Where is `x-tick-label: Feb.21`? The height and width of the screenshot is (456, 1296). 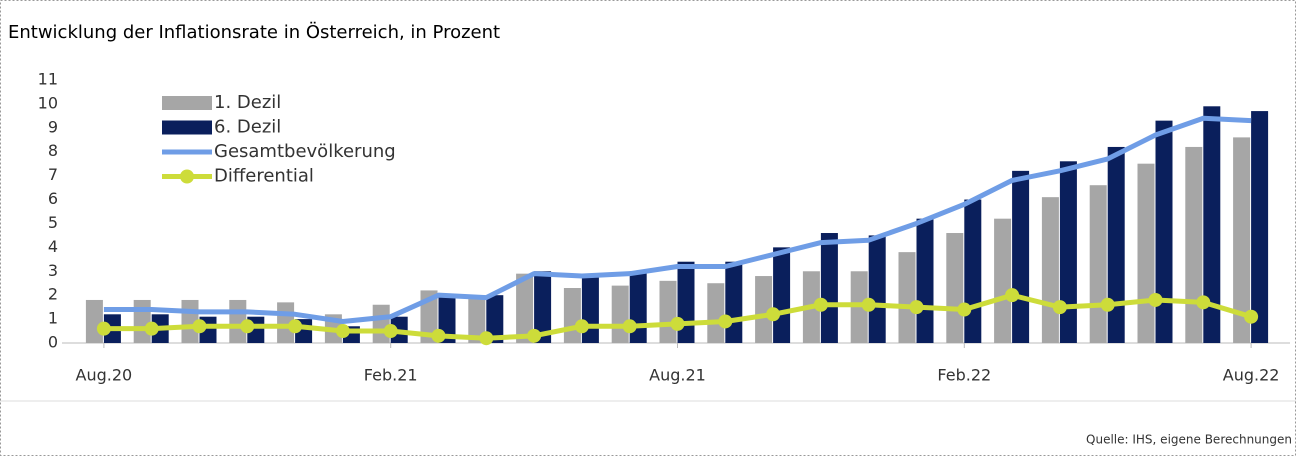
x-tick-label: Feb.21 is located at coordinates (391, 375).